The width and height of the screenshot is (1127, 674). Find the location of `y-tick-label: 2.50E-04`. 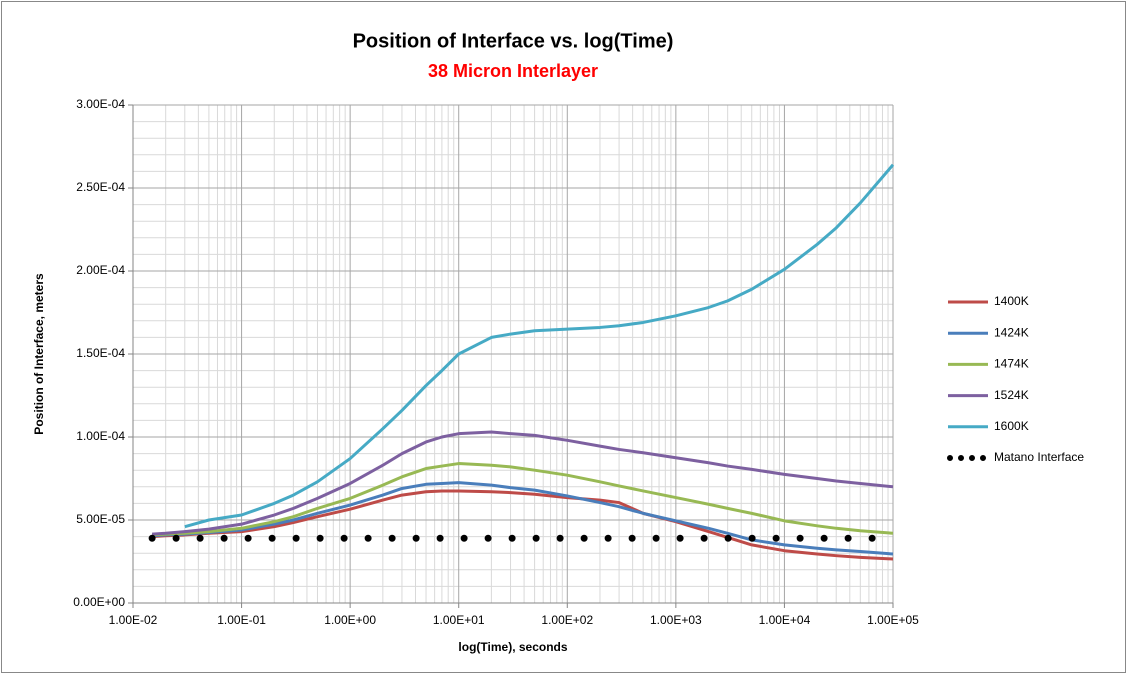

y-tick-label: 2.50E-04 is located at coordinates (100, 187).